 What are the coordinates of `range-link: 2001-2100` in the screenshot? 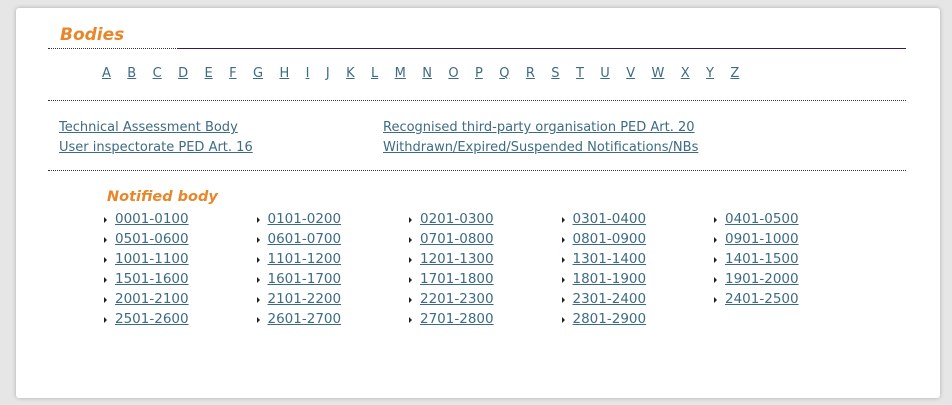 It's located at (152, 299).